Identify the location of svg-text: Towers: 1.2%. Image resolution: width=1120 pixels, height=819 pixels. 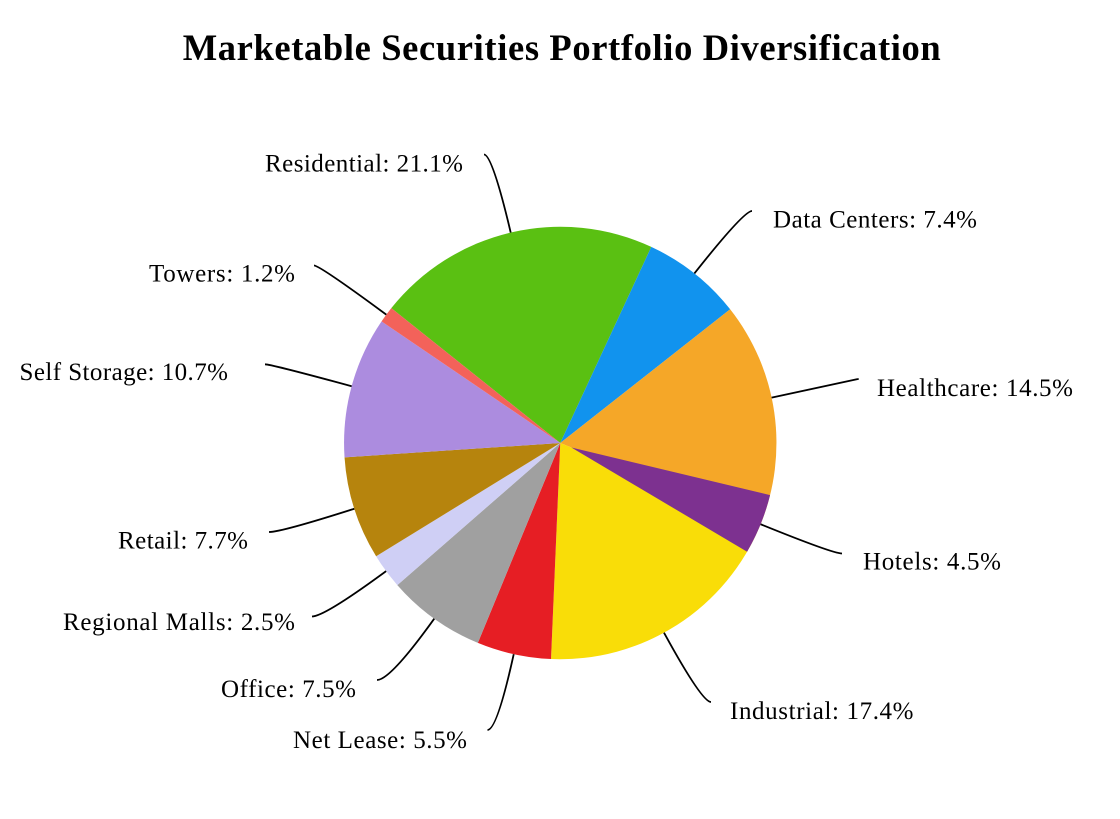
(222, 274).